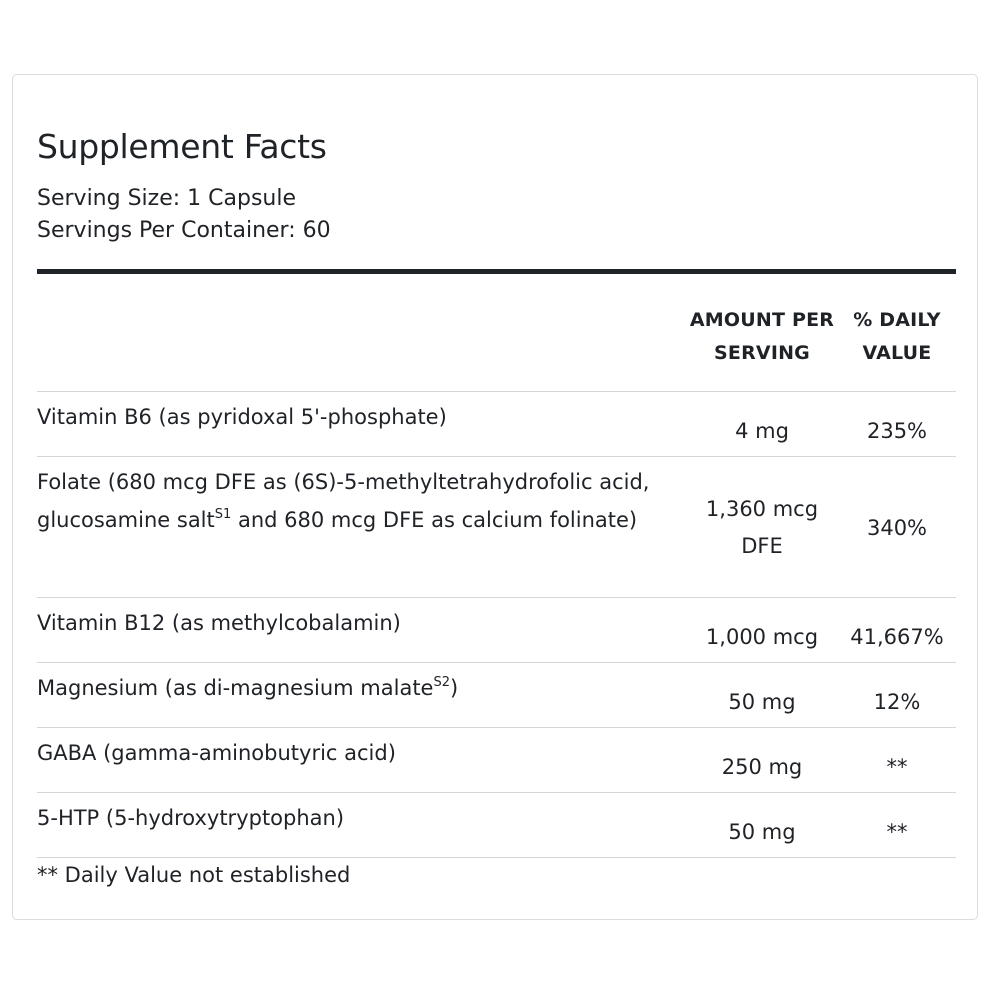  Describe the element at coordinates (762, 527) in the screenshot. I see `nutrient-amount: 1,360 mcg DFE` at that location.